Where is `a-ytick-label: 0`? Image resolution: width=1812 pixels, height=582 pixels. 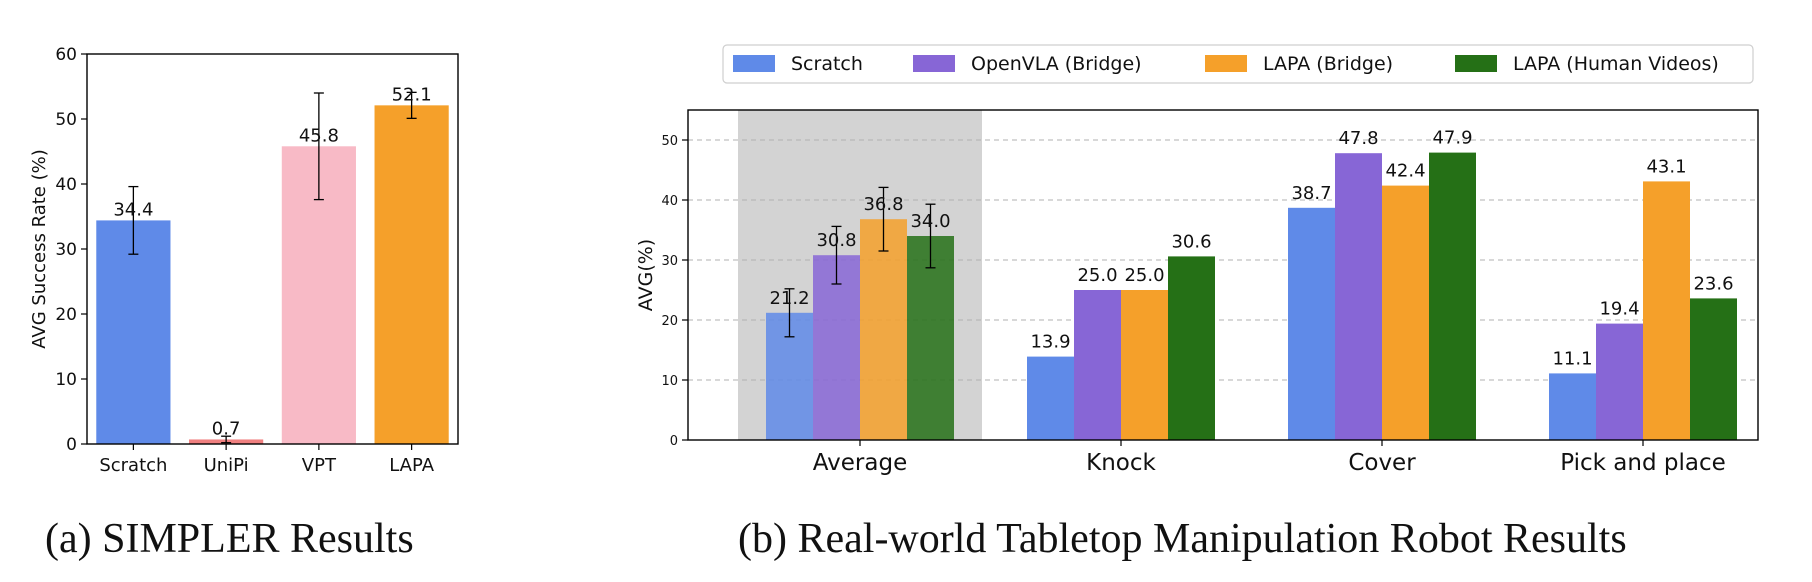 a-ytick-label: 0 is located at coordinates (71, 445).